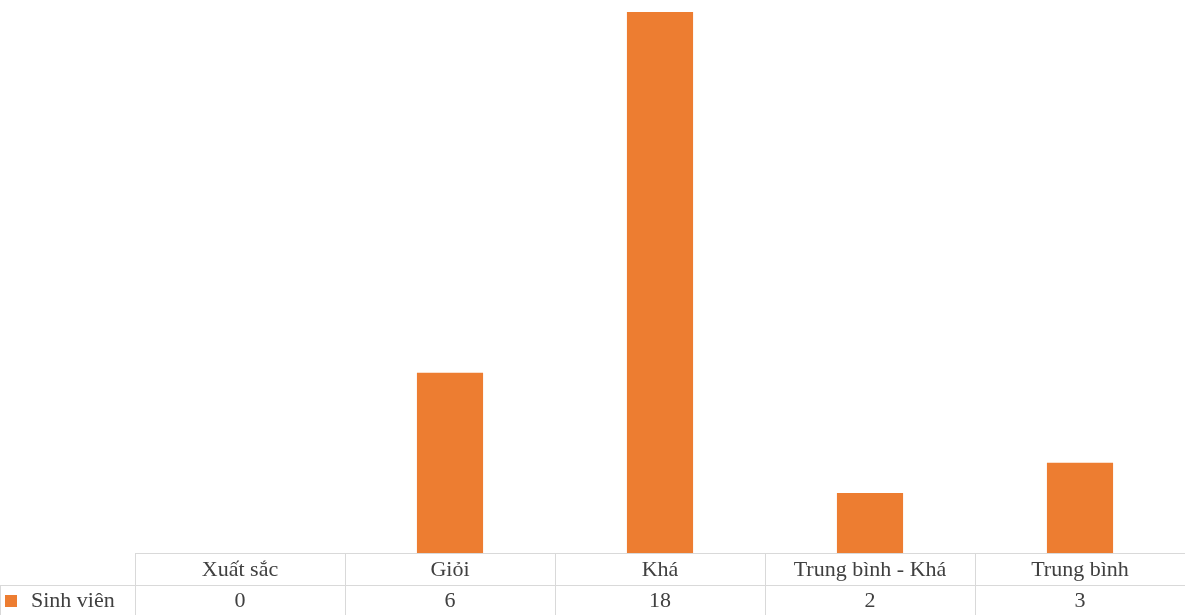 The width and height of the screenshot is (1185, 615). What do you see at coordinates (450, 568) in the screenshot?
I see `x-tick-label: Giỏi` at bounding box center [450, 568].